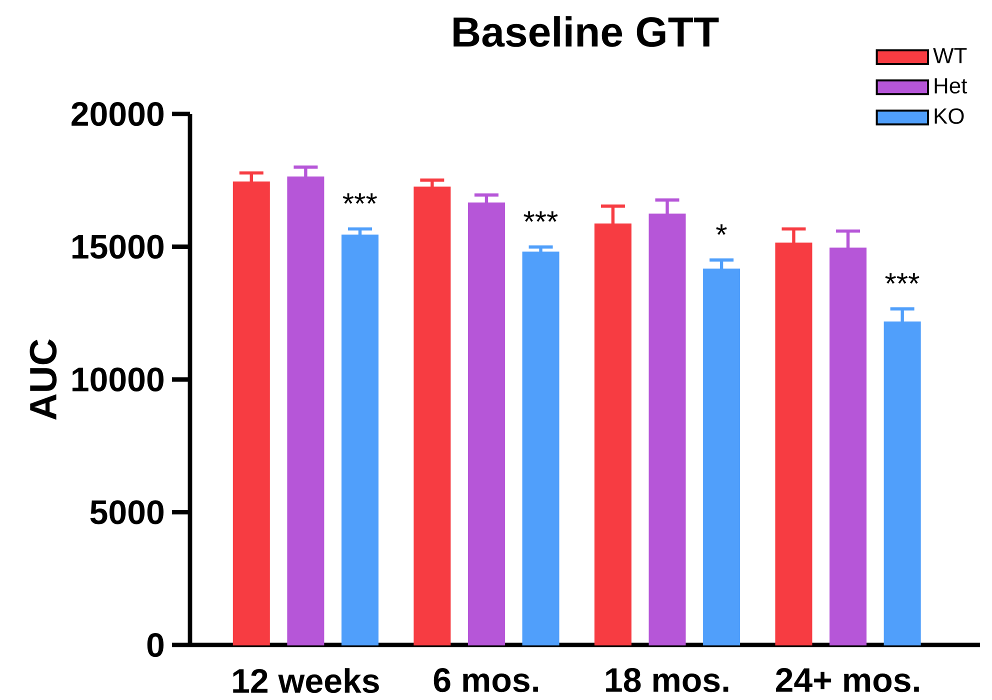  What do you see at coordinates (306, 681) in the screenshot?
I see `x-tick-label: 12 weeks` at bounding box center [306, 681].